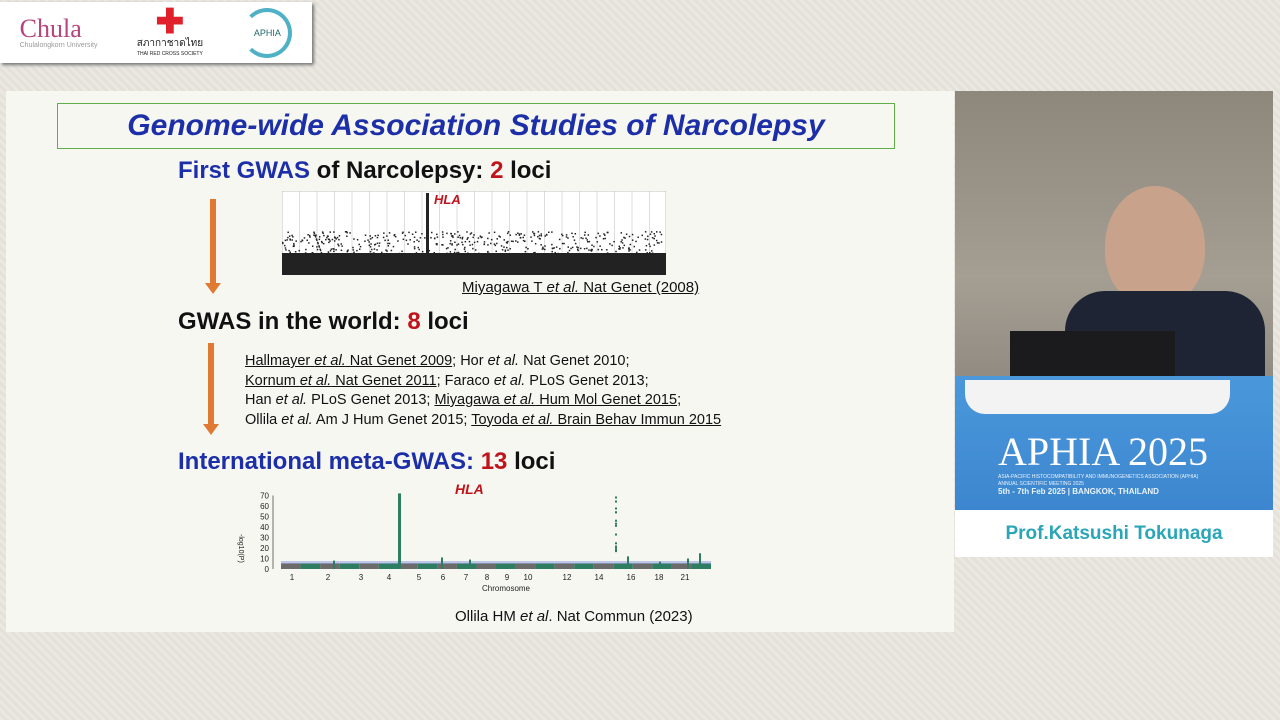 The width and height of the screenshot is (1280, 720). I want to click on manhattan-plot-2008, so click(474, 233).